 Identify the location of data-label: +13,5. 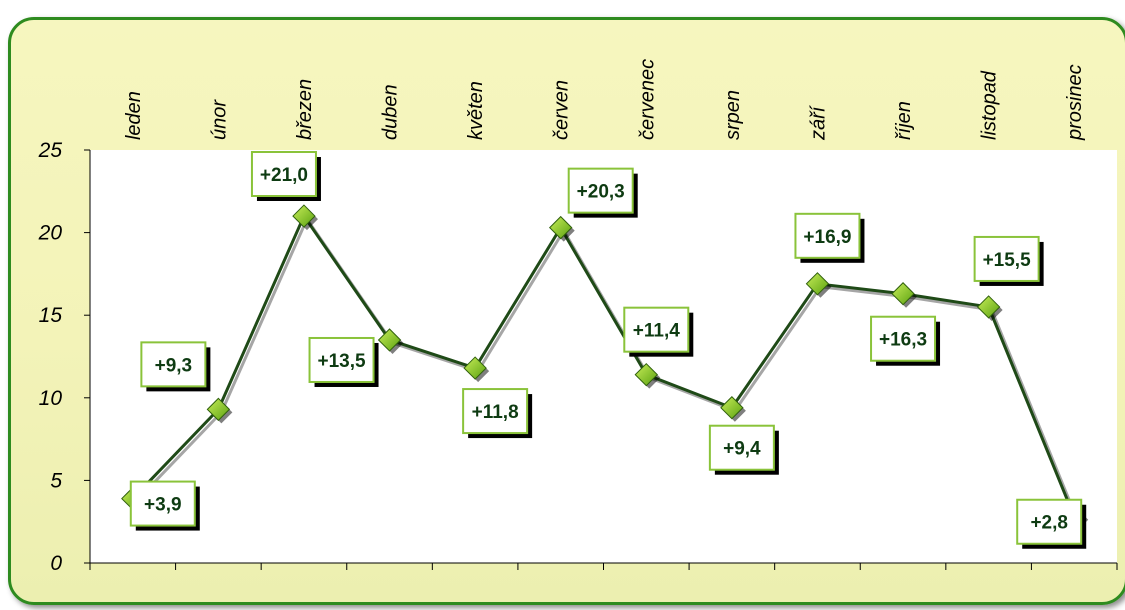
(342, 361).